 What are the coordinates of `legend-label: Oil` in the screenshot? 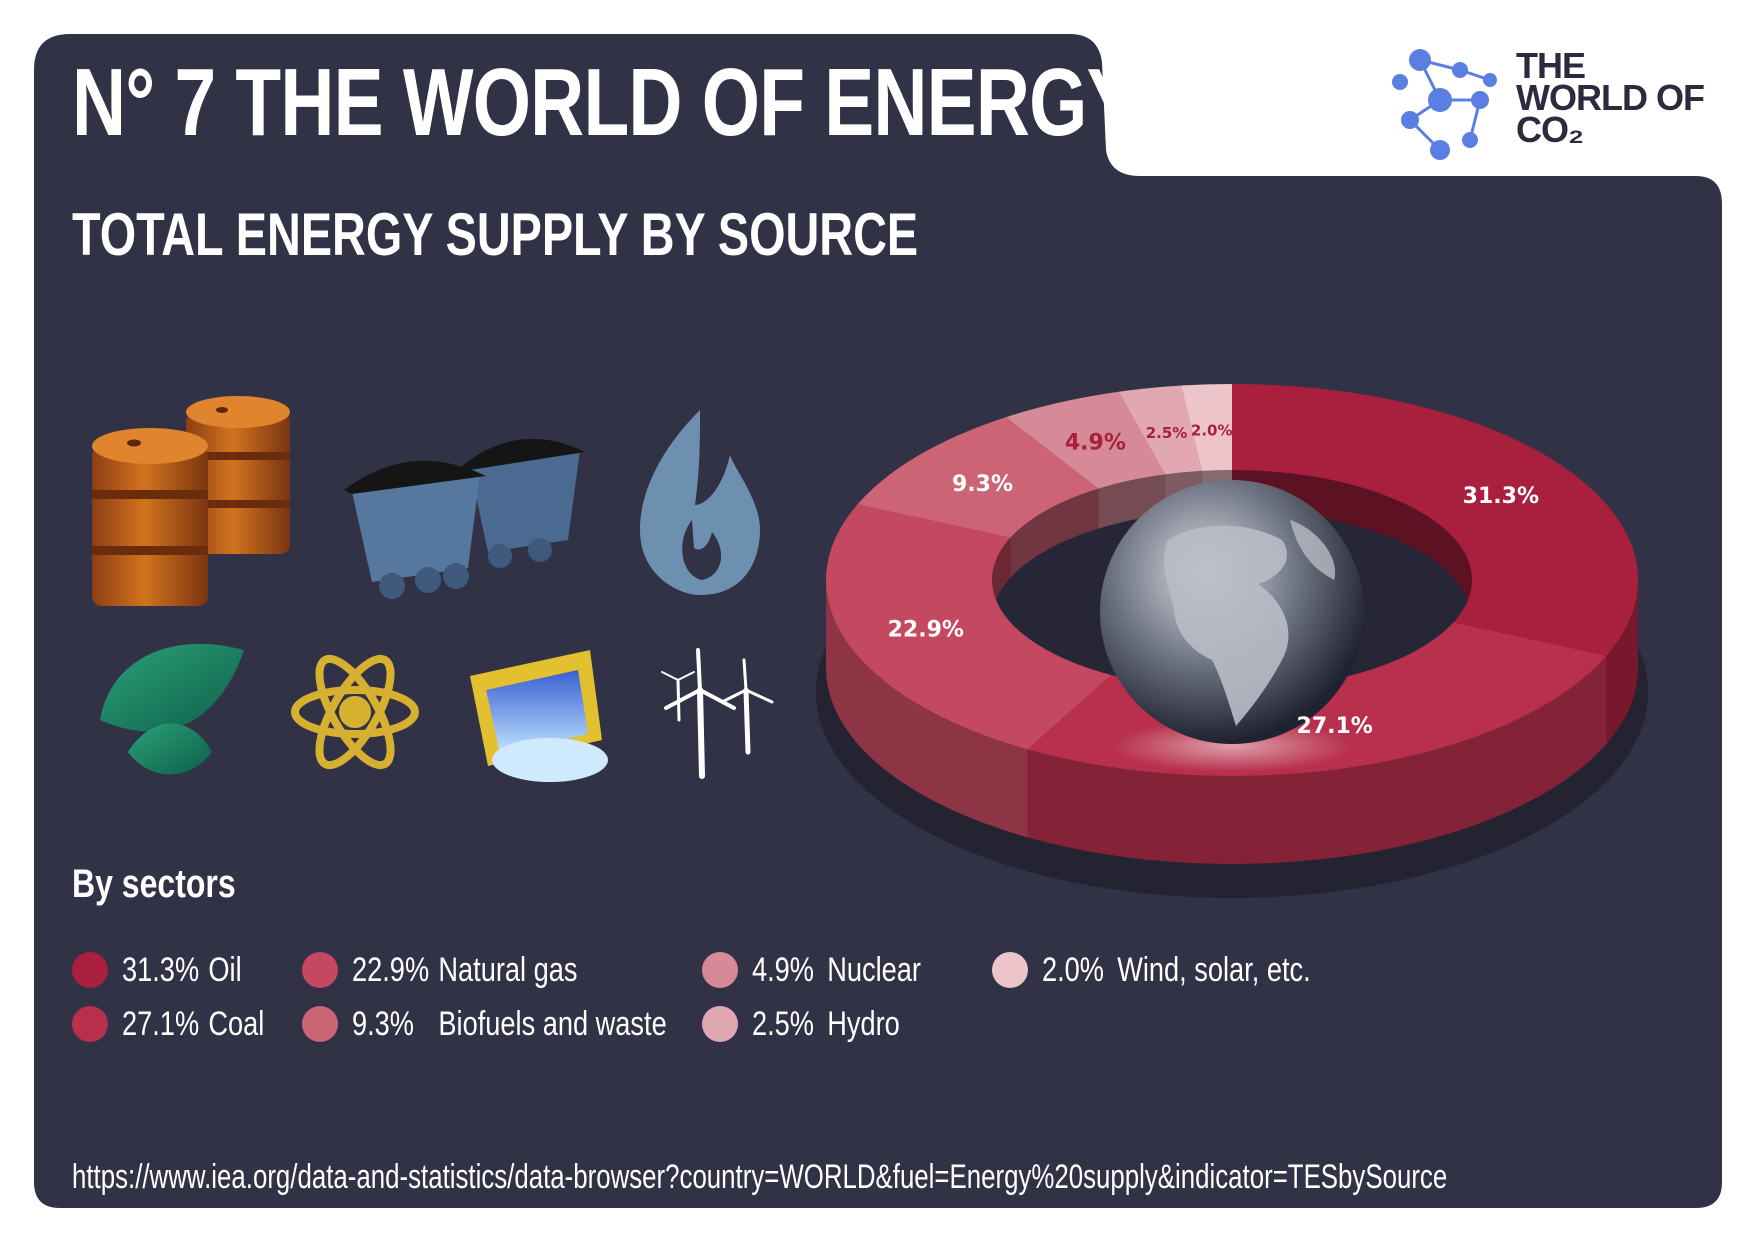 It's located at (225, 969).